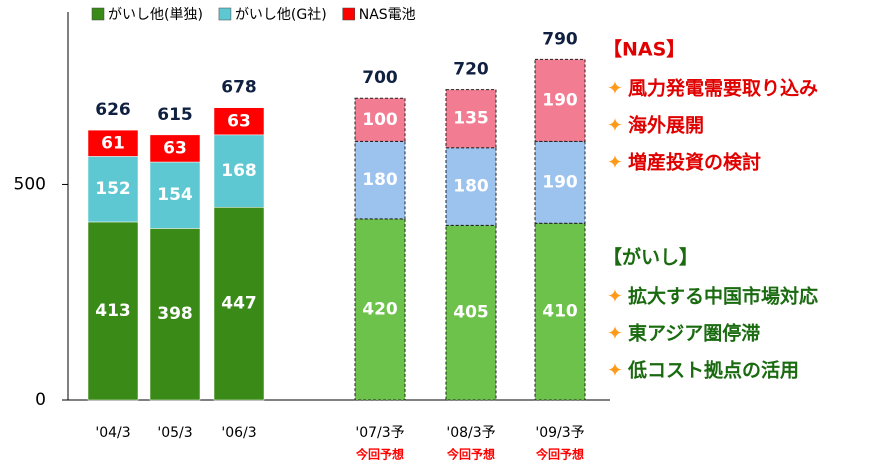 The image size is (895, 474). I want to click on x-tick-label: '07/3予, so click(379, 433).